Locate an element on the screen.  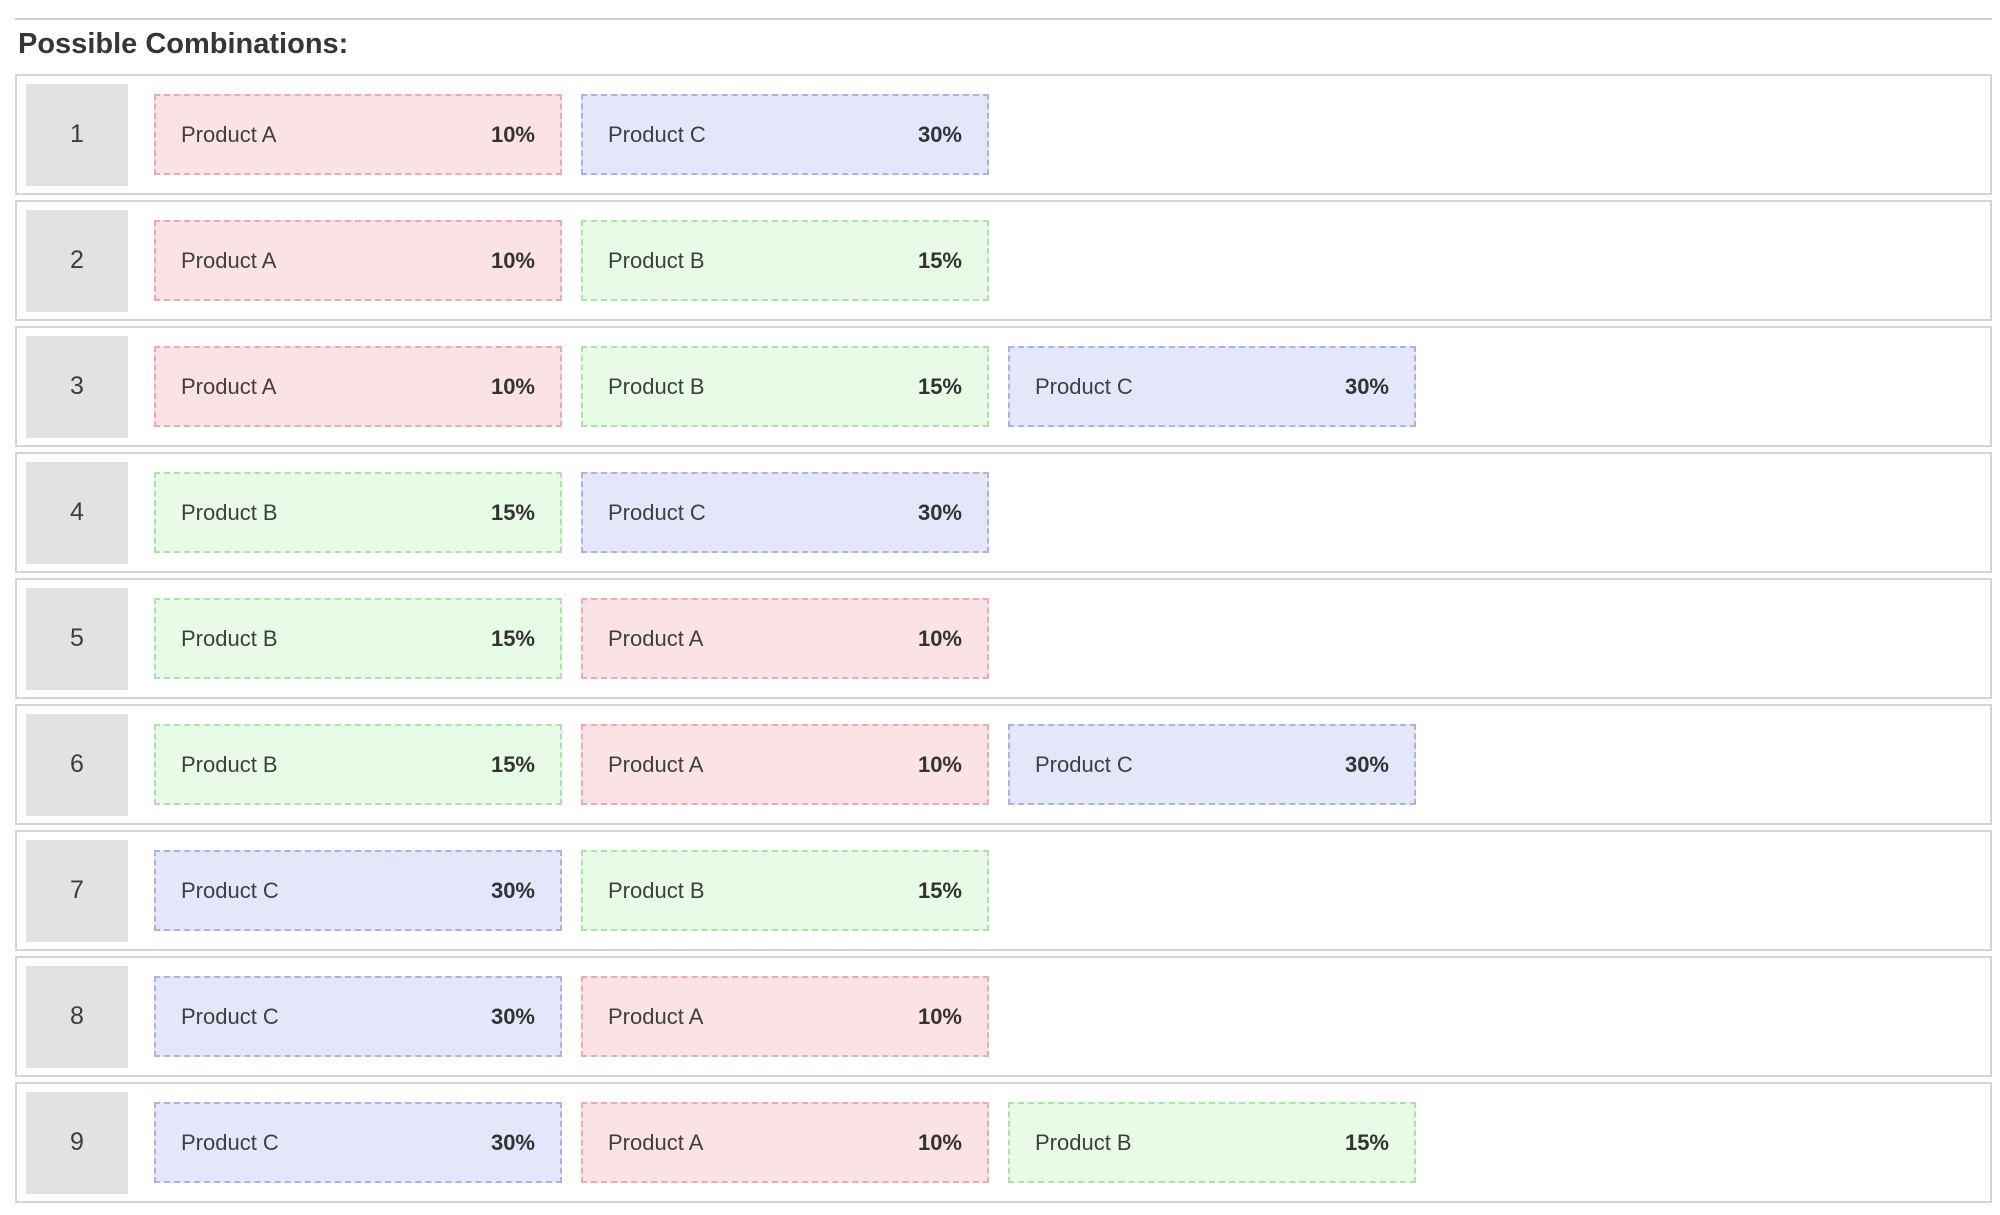
combination-row: 8 Product C 30% Product A 10% is located at coordinates (1003, 1016).